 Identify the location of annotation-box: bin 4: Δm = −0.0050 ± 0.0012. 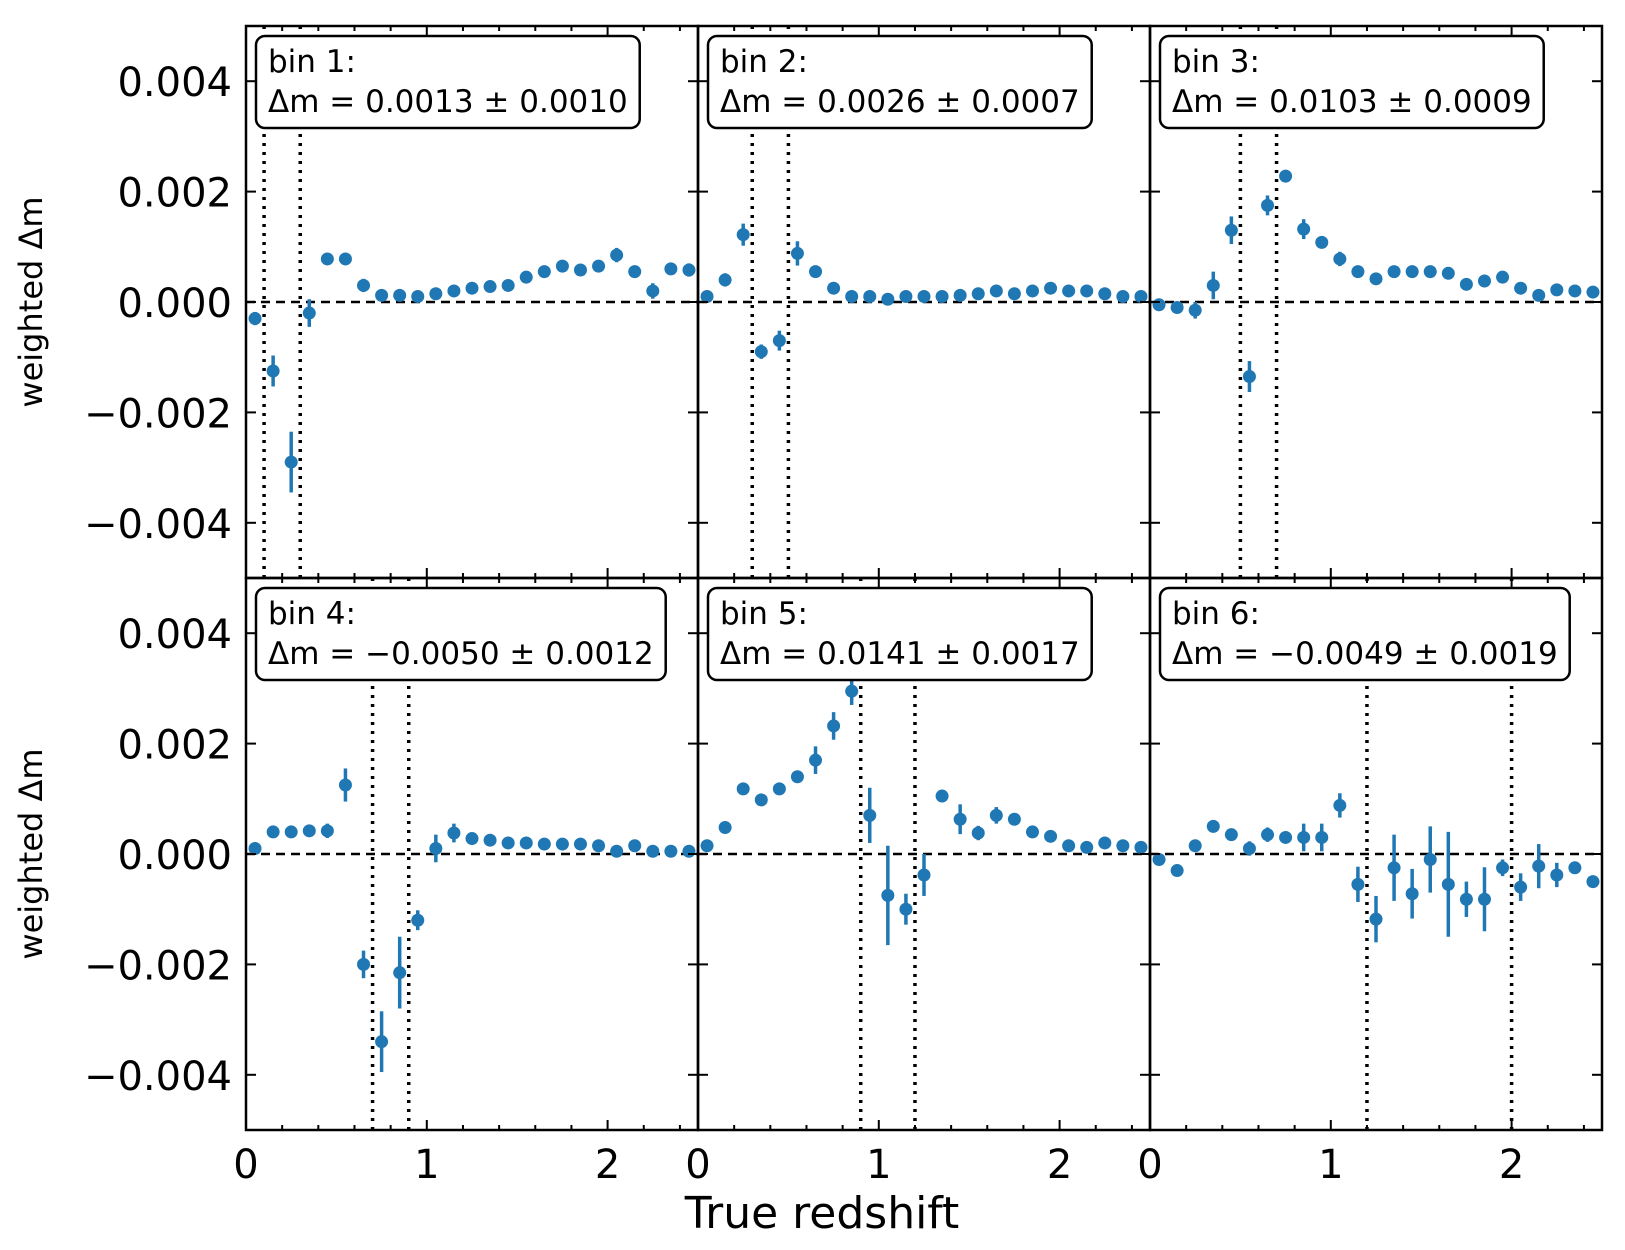
(460, 634).